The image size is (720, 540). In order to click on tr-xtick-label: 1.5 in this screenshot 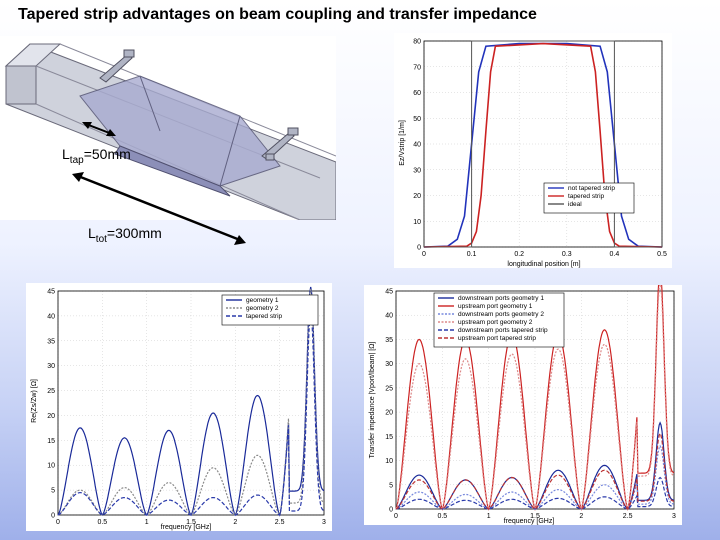, I will do `click(535, 516)`.